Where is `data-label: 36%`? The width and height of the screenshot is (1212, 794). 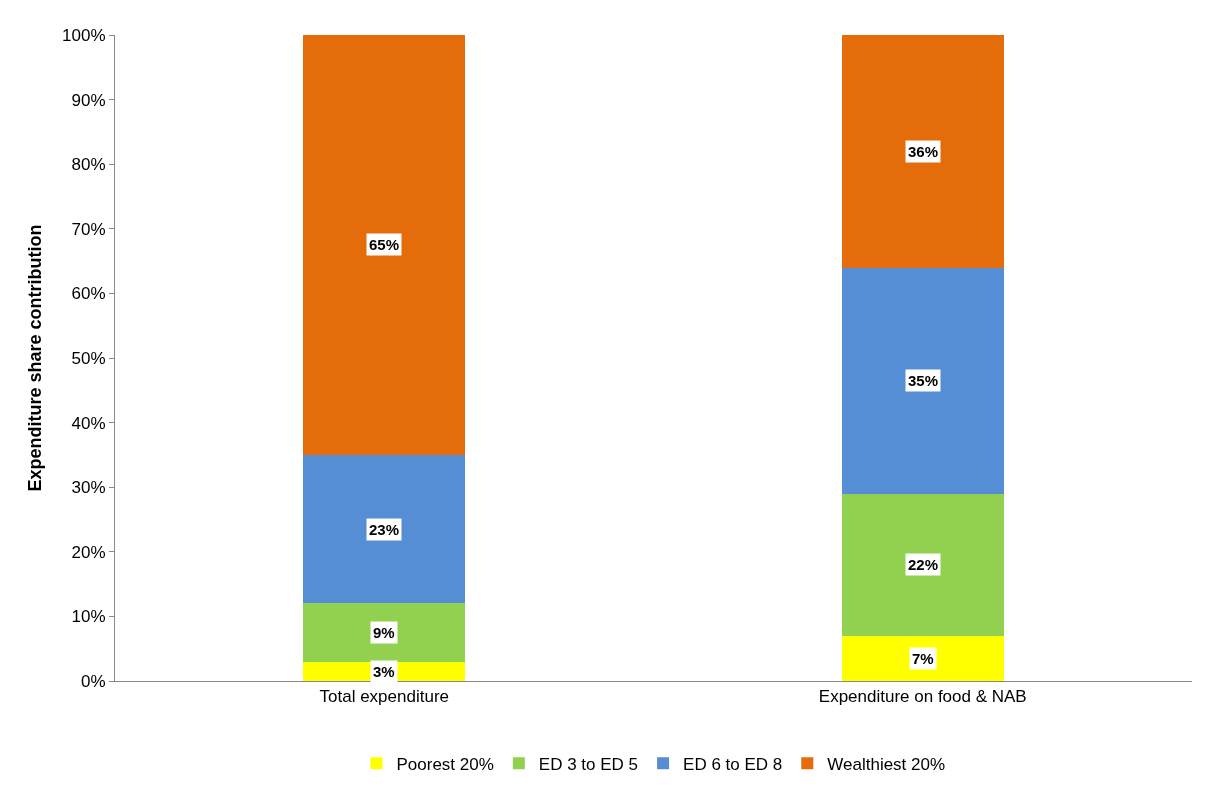 data-label: 36% is located at coordinates (923, 151).